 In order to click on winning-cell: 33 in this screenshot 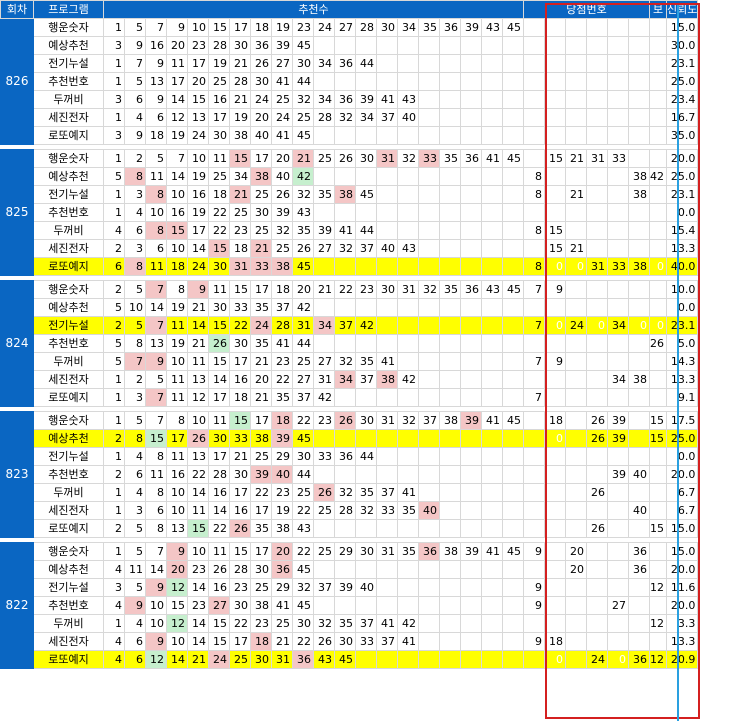, I will do `click(618, 266)`.